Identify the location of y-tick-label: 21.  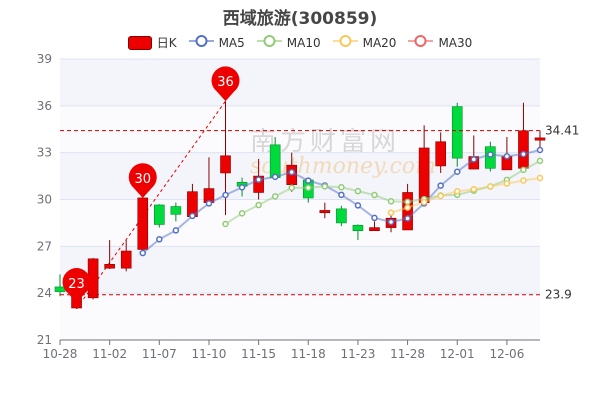
(44, 340).